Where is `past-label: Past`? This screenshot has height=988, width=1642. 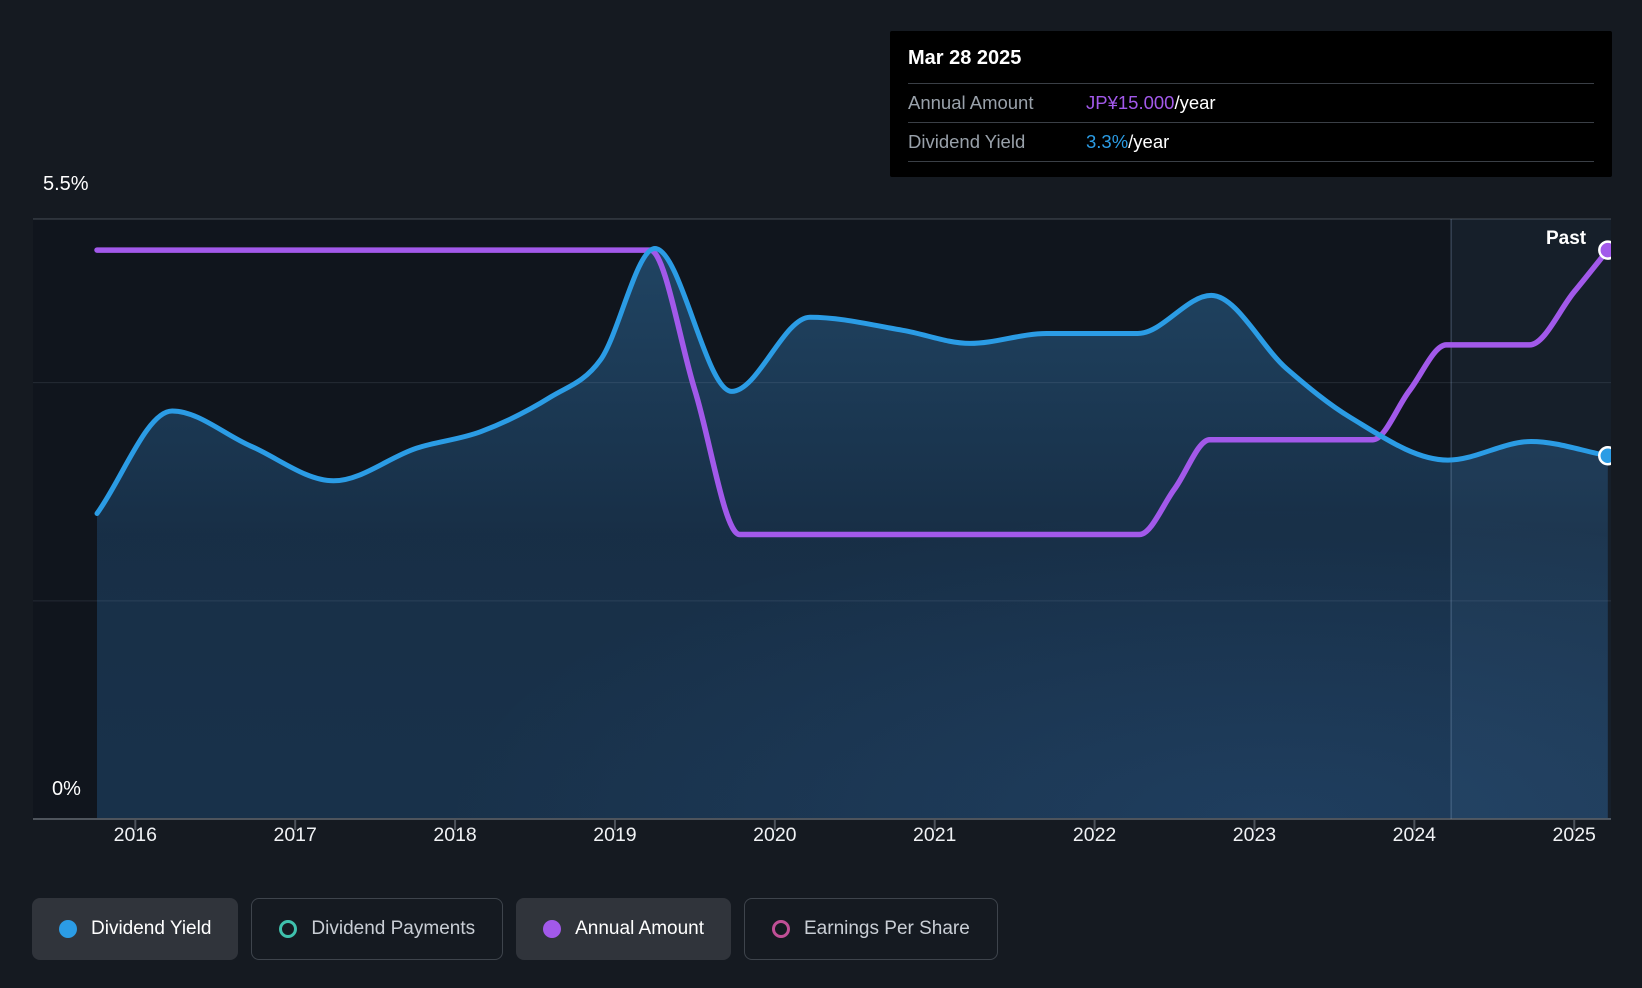 past-label: Past is located at coordinates (1566, 238).